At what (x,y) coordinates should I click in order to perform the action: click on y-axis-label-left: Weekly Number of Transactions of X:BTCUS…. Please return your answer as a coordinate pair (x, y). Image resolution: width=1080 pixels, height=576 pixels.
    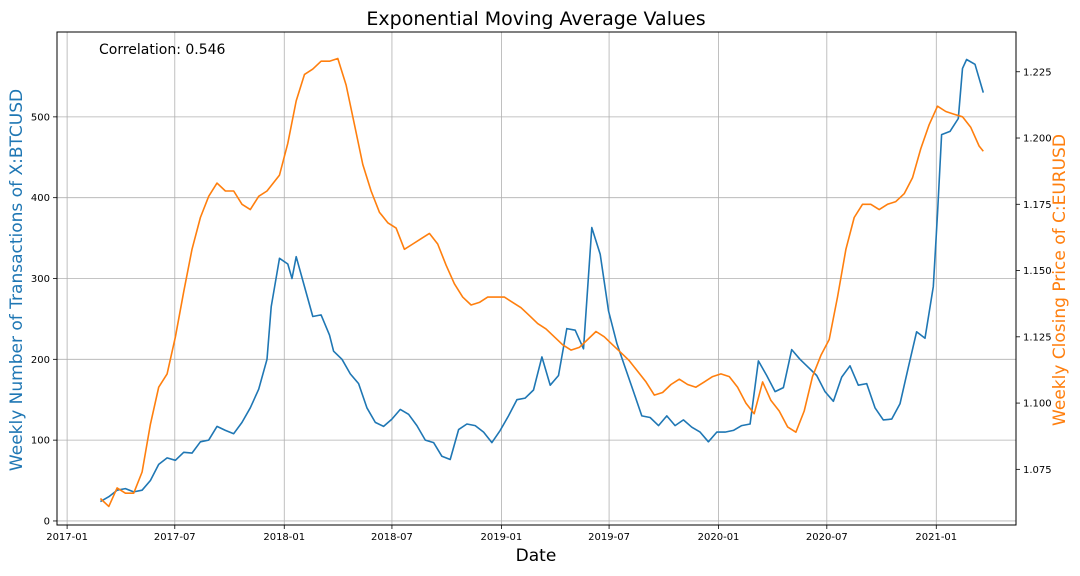
    Looking at the image, I should click on (17, 280).